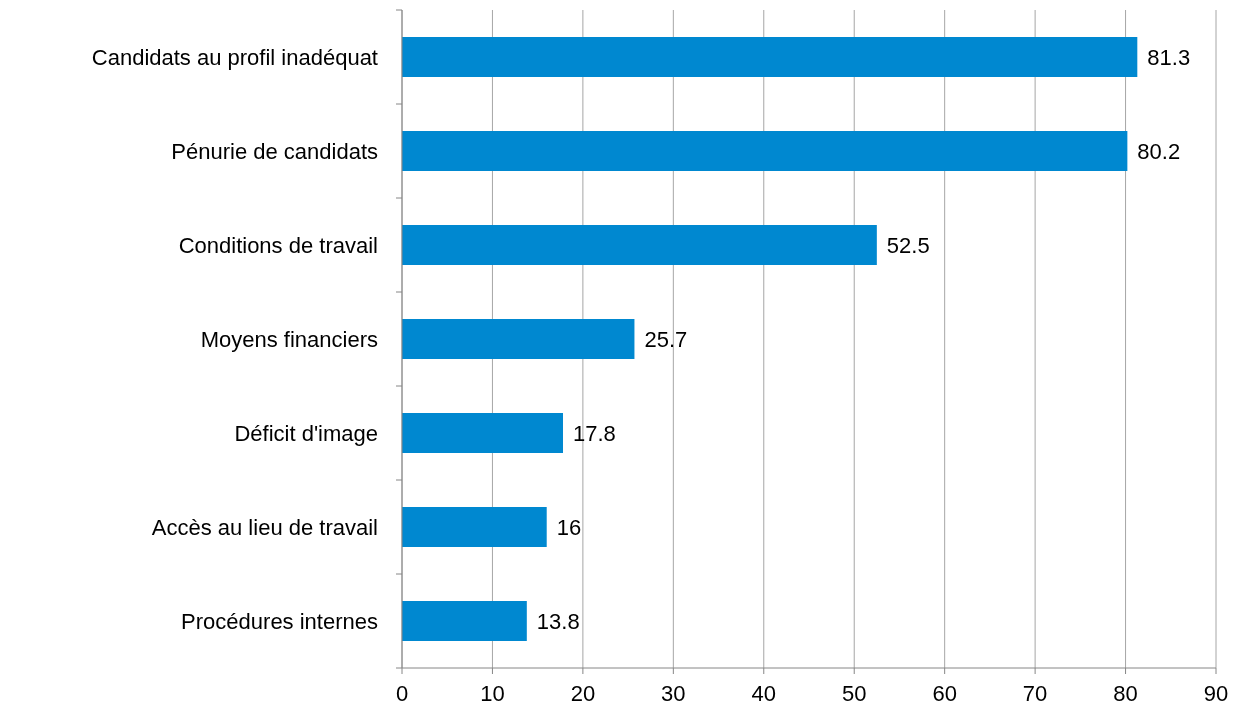  Describe the element at coordinates (274, 151) in the screenshot. I see `y-tick-label: Pénurie de candidats` at that location.